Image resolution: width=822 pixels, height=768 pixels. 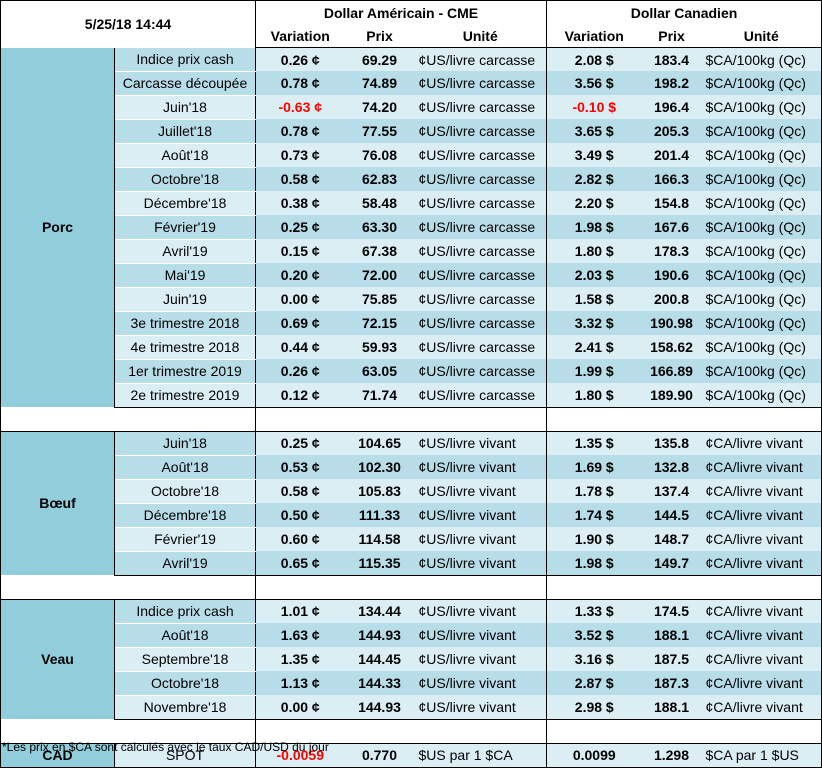 What do you see at coordinates (300, 107) in the screenshot?
I see `porc-us-variation: -0.63 ¢` at bounding box center [300, 107].